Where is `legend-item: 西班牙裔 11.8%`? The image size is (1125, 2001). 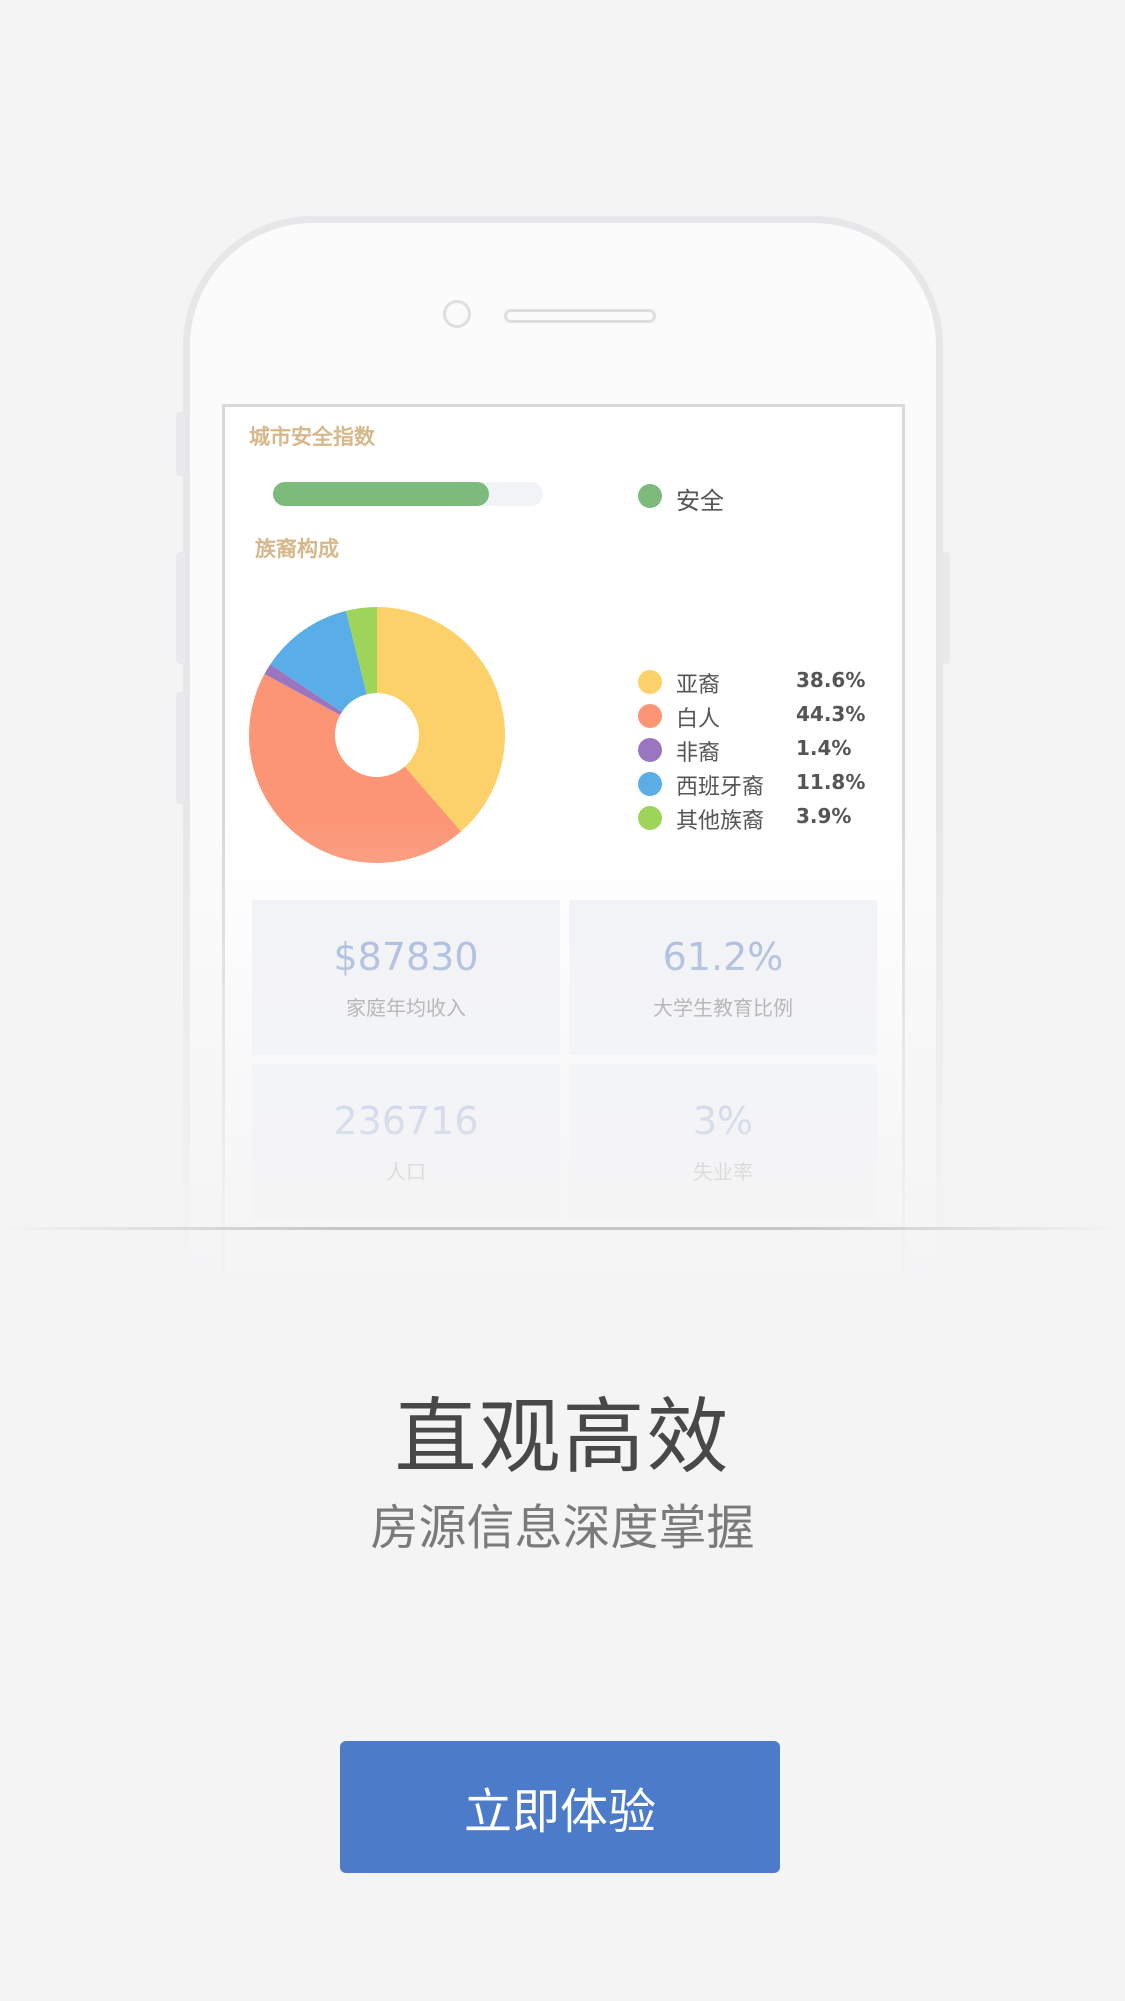
legend-item: 西班牙裔 11.8% is located at coordinates (758, 784).